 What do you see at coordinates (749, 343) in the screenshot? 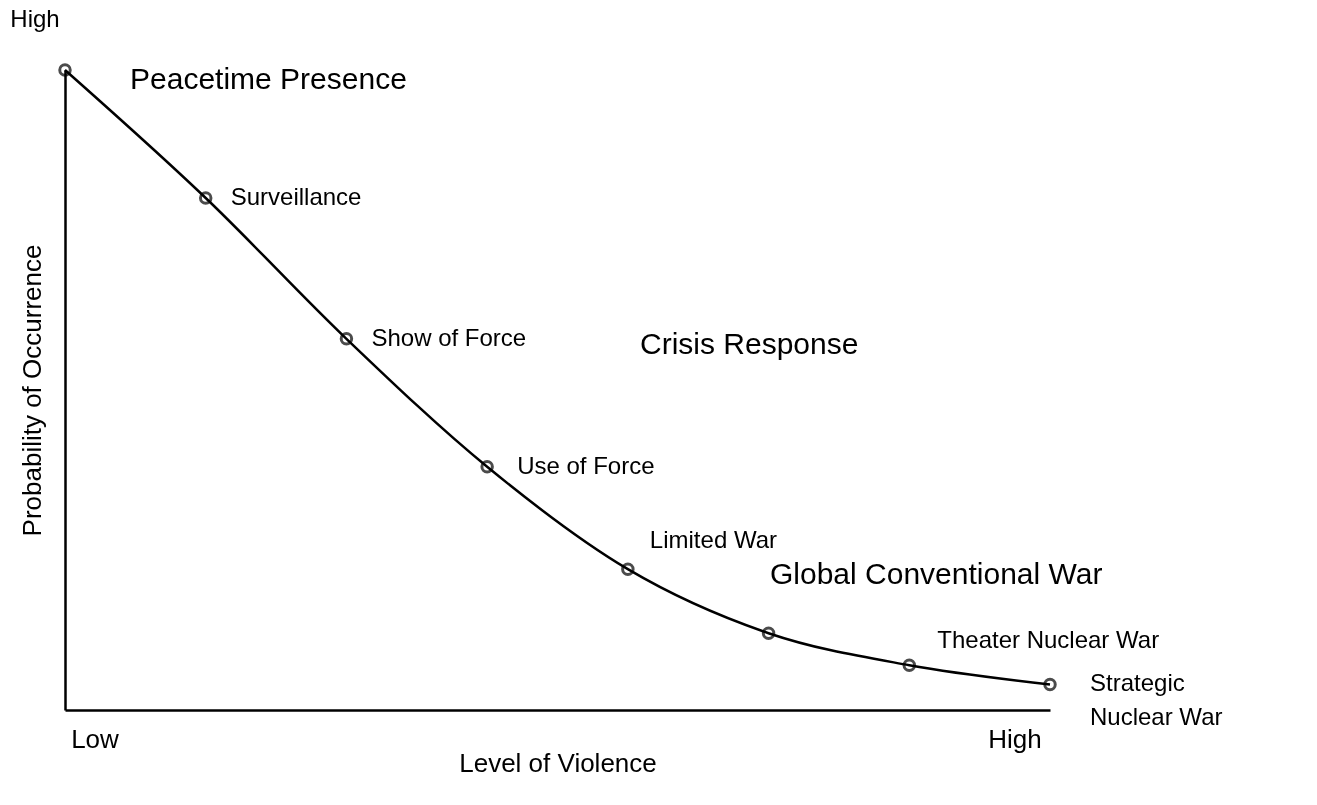
I see `annotation: Crisis Response` at bounding box center [749, 343].